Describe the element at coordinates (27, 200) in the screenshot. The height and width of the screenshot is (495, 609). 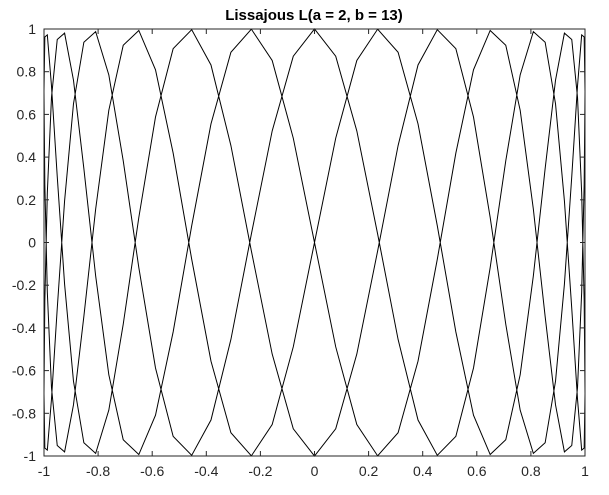
I see `y-tick-label: 0.2` at that location.